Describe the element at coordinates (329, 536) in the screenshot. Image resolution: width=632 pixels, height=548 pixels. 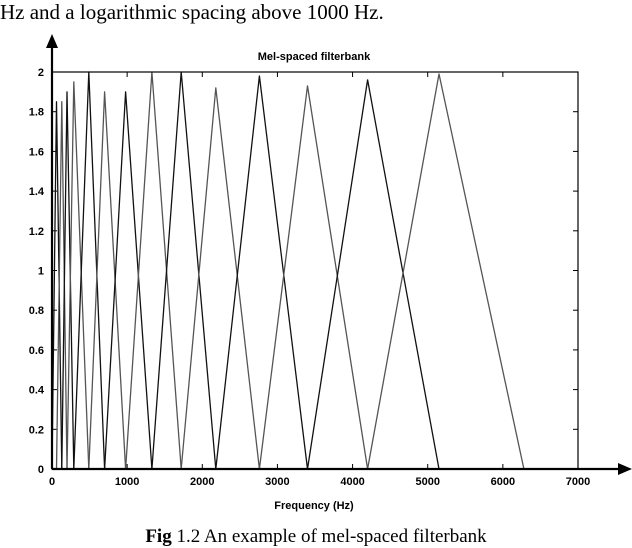
I see `caption-text: 1.2 An example of mel-spaced filterbank` at that location.